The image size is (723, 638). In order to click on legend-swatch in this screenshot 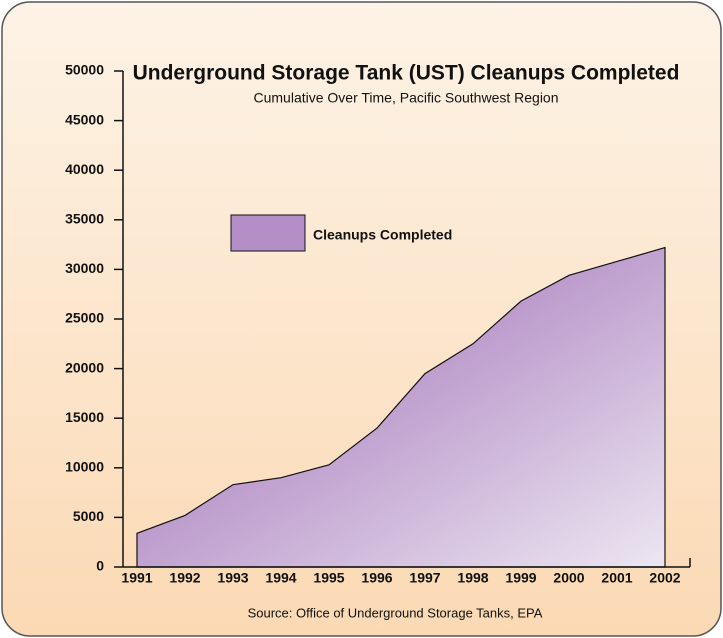, I will do `click(268, 233)`.